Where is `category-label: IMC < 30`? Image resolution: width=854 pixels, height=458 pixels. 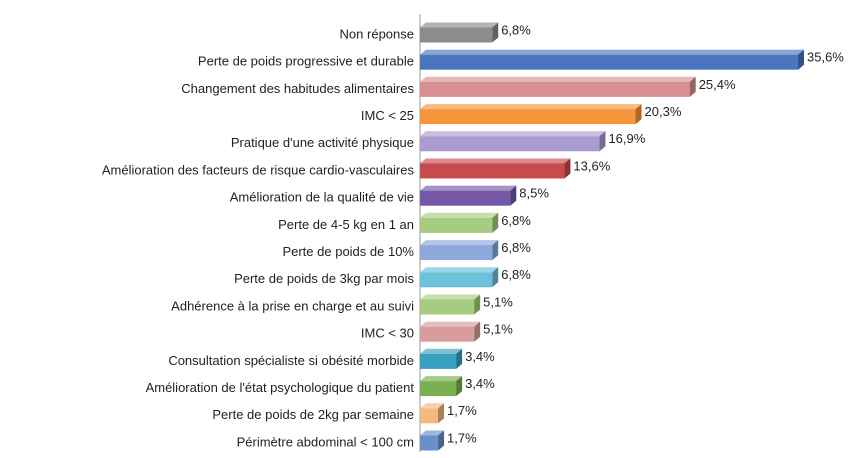 category-label: IMC < 30 is located at coordinates (387, 333).